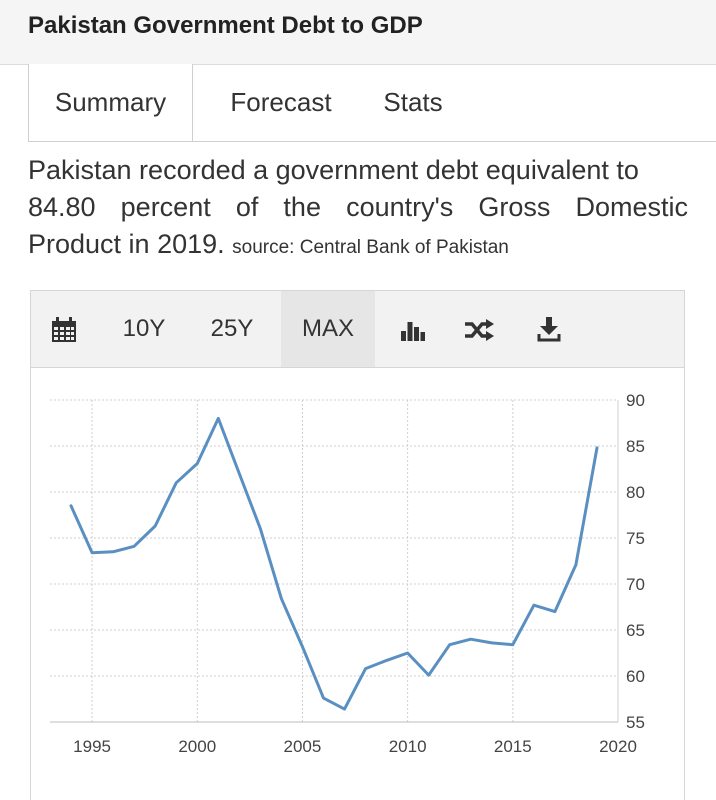 Image resolution: width=716 pixels, height=800 pixels. What do you see at coordinates (92, 746) in the screenshot?
I see `x-tick-label: 1995` at bounding box center [92, 746].